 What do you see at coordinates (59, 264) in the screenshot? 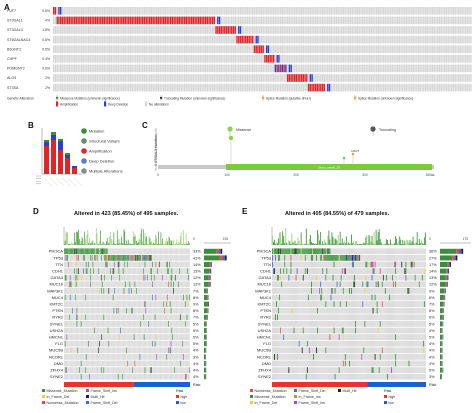
I see `gene-label: TTN` at bounding box center [59, 264].